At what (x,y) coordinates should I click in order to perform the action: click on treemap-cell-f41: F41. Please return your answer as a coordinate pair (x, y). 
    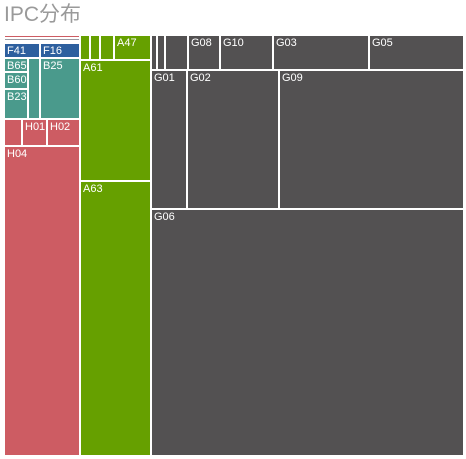
    Looking at the image, I should click on (22, 50).